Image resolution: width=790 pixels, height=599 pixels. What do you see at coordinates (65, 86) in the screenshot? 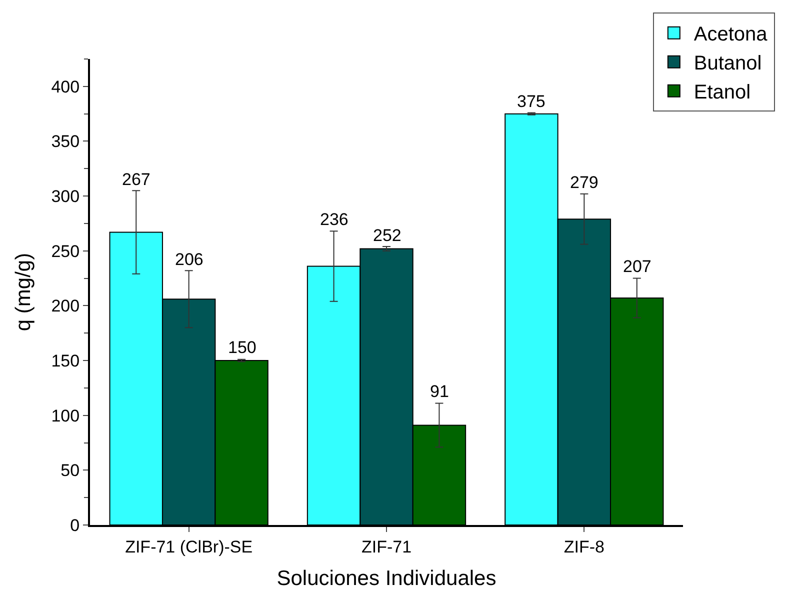
I see `y-tick-label: 400` at bounding box center [65, 86].